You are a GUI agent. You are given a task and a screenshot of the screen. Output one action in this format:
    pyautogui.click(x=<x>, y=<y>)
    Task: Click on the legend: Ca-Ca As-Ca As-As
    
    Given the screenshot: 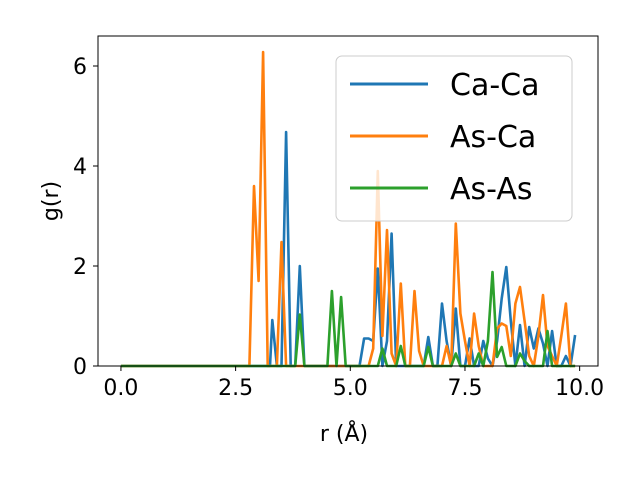 What is the action you would take?
    pyautogui.click(x=454, y=138)
    